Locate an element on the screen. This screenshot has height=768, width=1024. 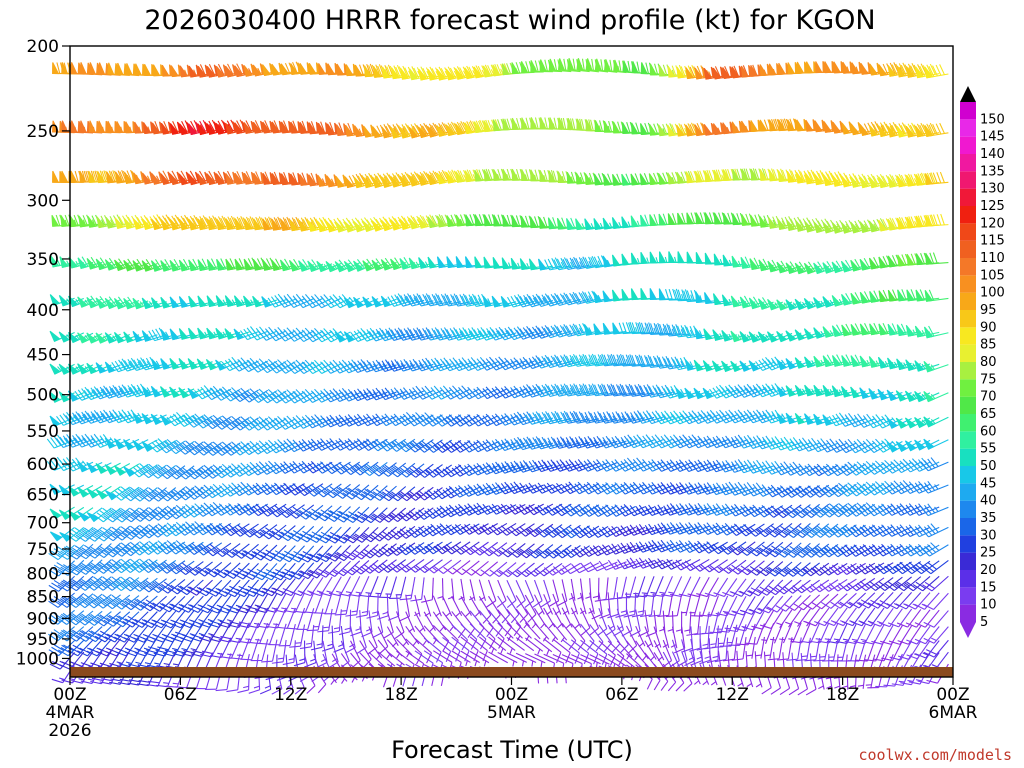
colorbar-label: 150 is located at coordinates (992, 119).